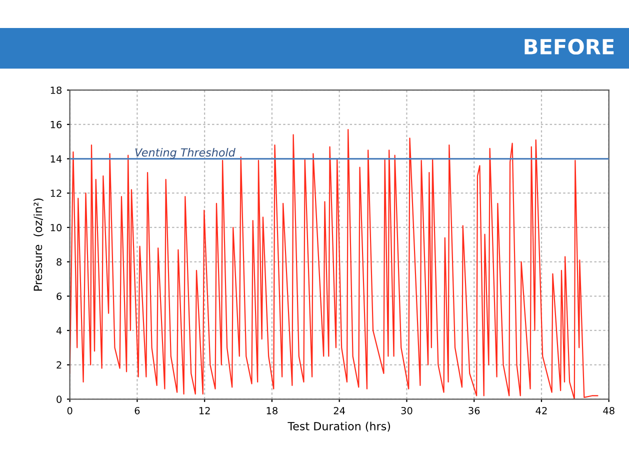 The image size is (629, 462). What do you see at coordinates (56, 124) in the screenshot?
I see `y-tick-label: 16` at bounding box center [56, 124].